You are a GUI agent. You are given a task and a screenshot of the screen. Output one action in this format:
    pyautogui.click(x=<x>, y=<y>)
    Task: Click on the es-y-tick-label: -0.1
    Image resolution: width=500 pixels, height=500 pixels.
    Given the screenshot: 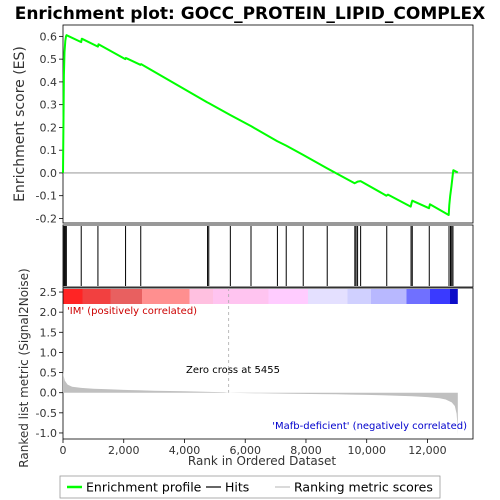 What is the action you would take?
    pyautogui.click(x=46, y=196)
    